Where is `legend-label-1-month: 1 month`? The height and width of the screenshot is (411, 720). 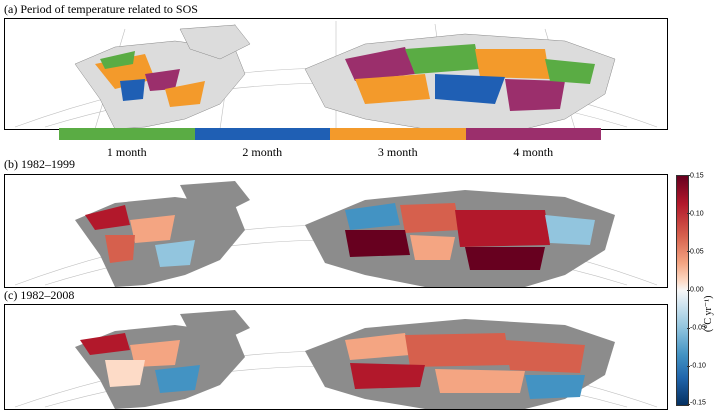
legend-label-1-month: 1 month is located at coordinates (126, 152).